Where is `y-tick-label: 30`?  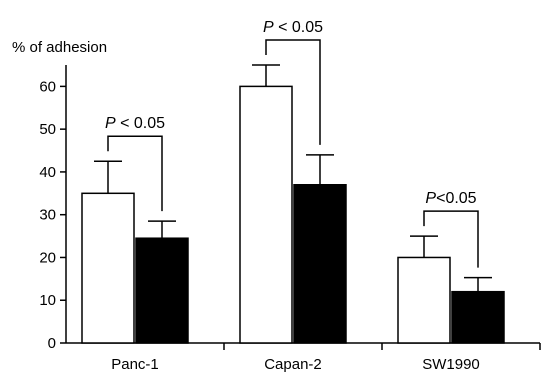 y-tick-label: 30 is located at coordinates (47, 215).